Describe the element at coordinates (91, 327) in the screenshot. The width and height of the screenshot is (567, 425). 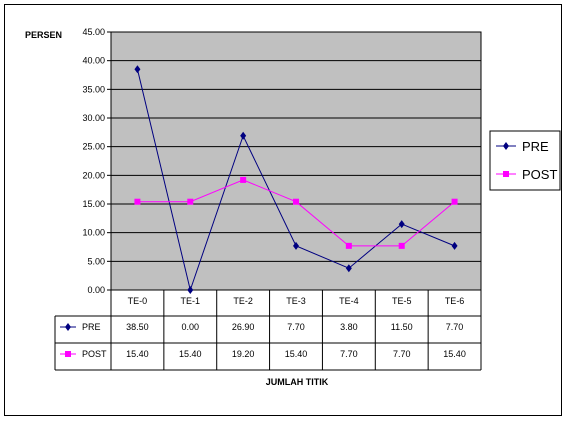
I see `table-series-name: PRE` at that location.